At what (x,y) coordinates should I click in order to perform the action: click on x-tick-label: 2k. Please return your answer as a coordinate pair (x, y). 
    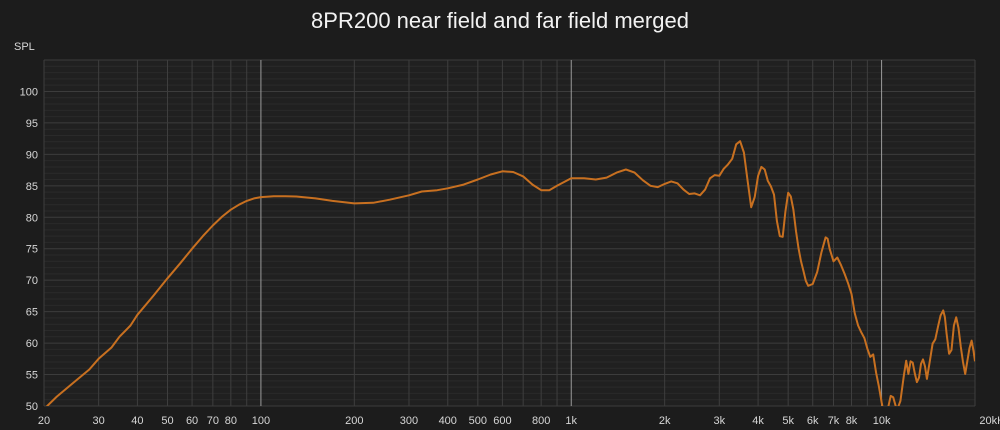
    Looking at the image, I should click on (665, 421).